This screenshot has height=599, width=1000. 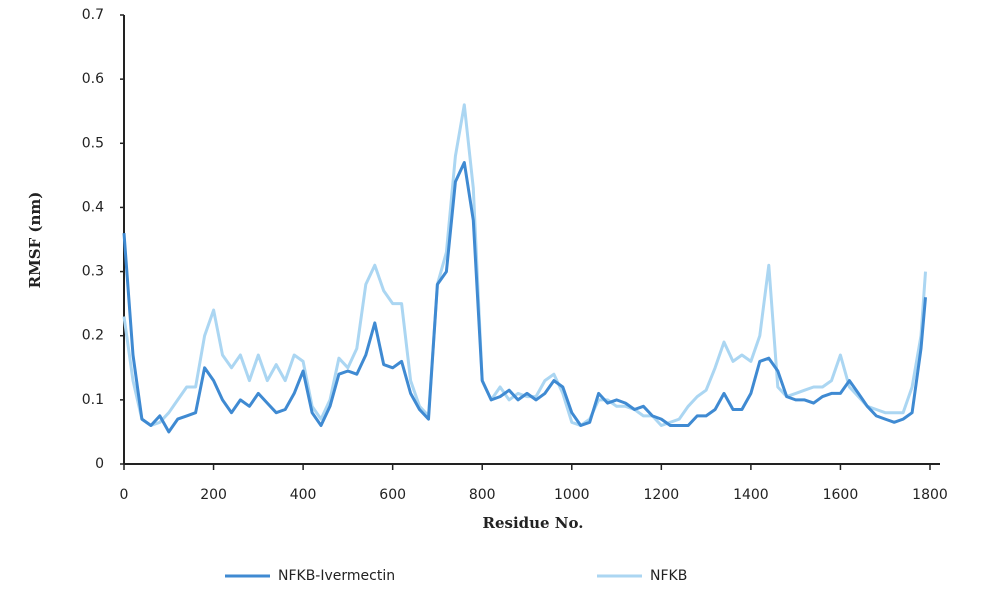 I want to click on y-tick-label: 0, so click(x=99, y=464).